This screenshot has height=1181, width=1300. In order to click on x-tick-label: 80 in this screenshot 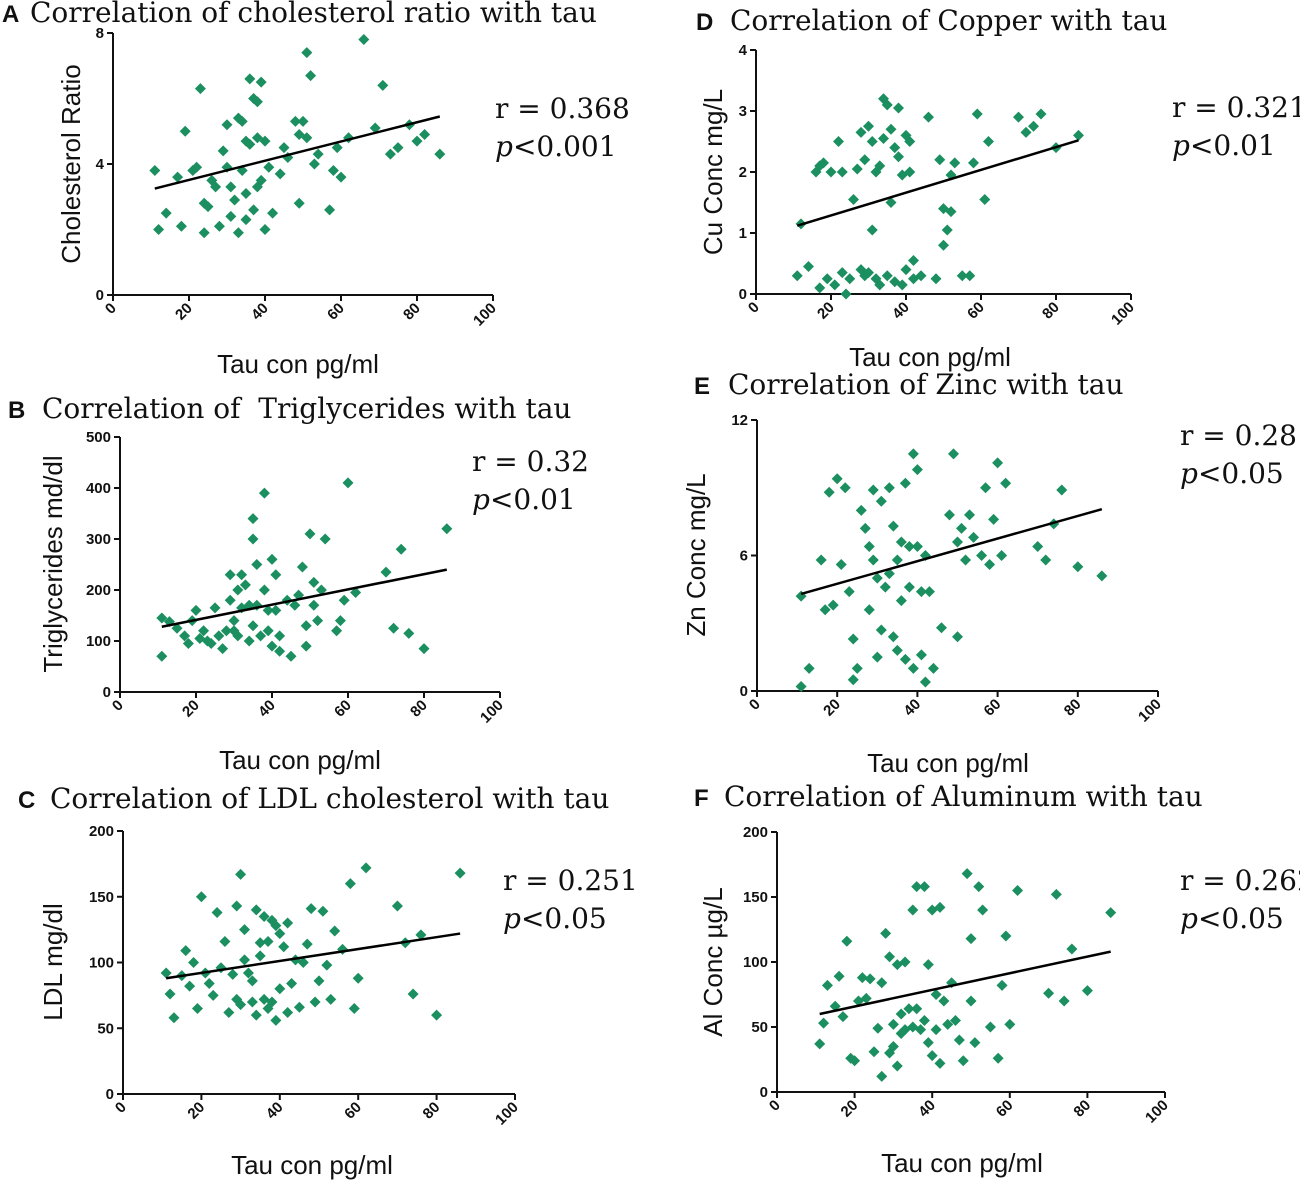, I will do `click(1073, 708)`.